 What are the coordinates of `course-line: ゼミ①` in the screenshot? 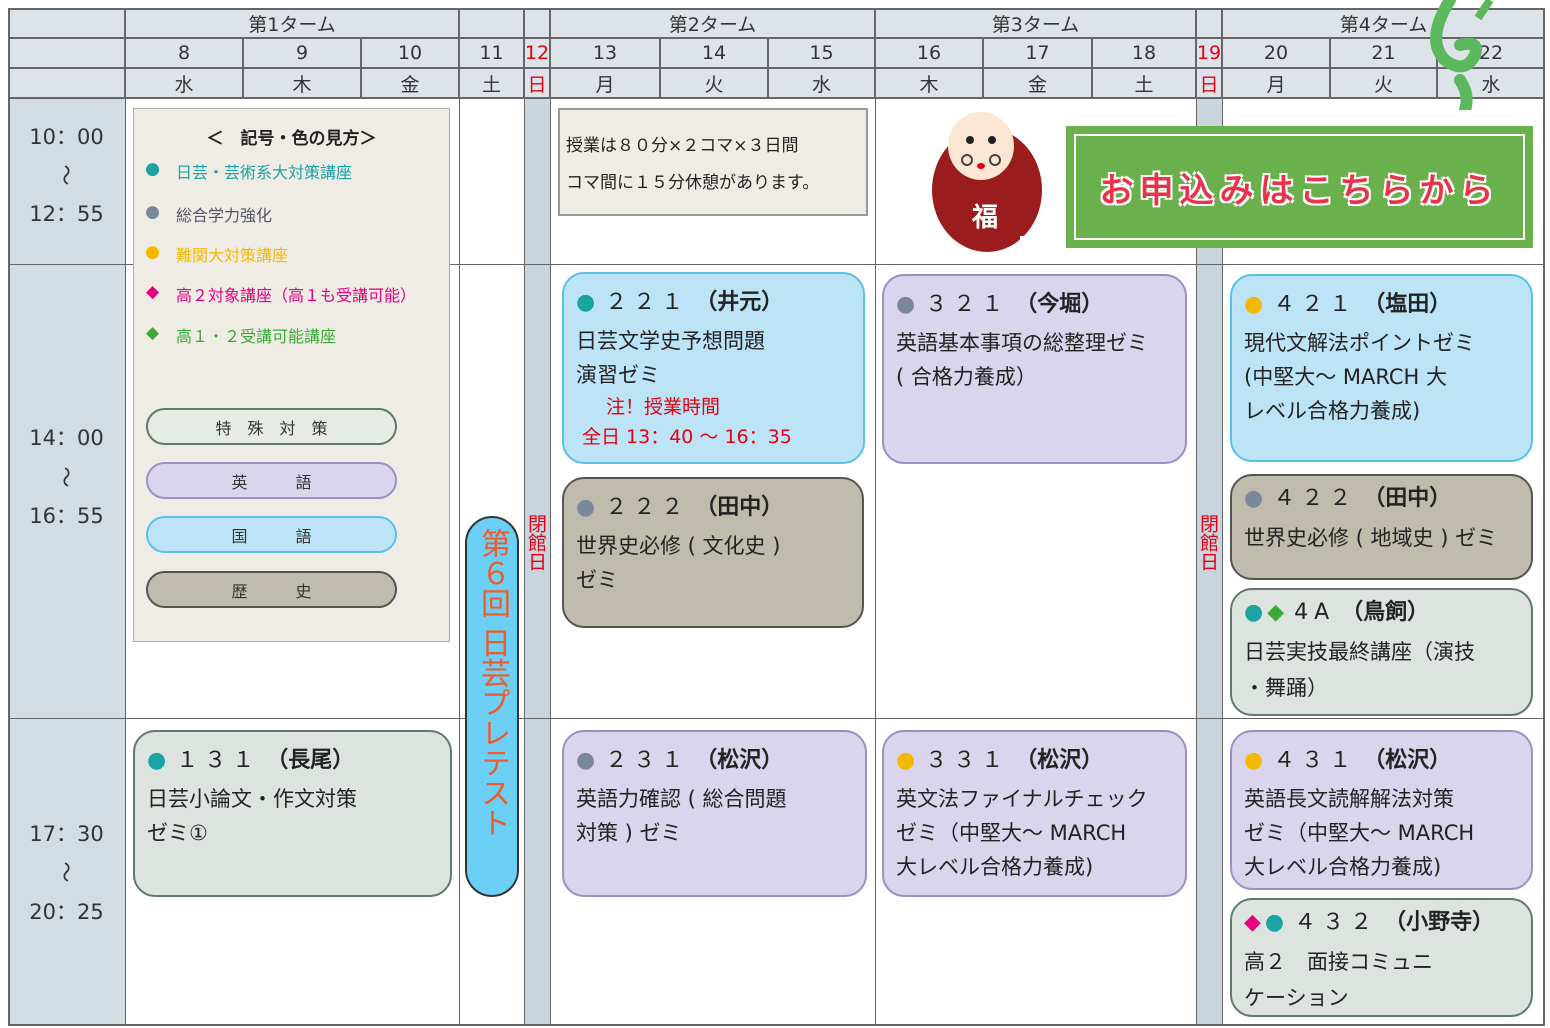 It's located at (177, 833).